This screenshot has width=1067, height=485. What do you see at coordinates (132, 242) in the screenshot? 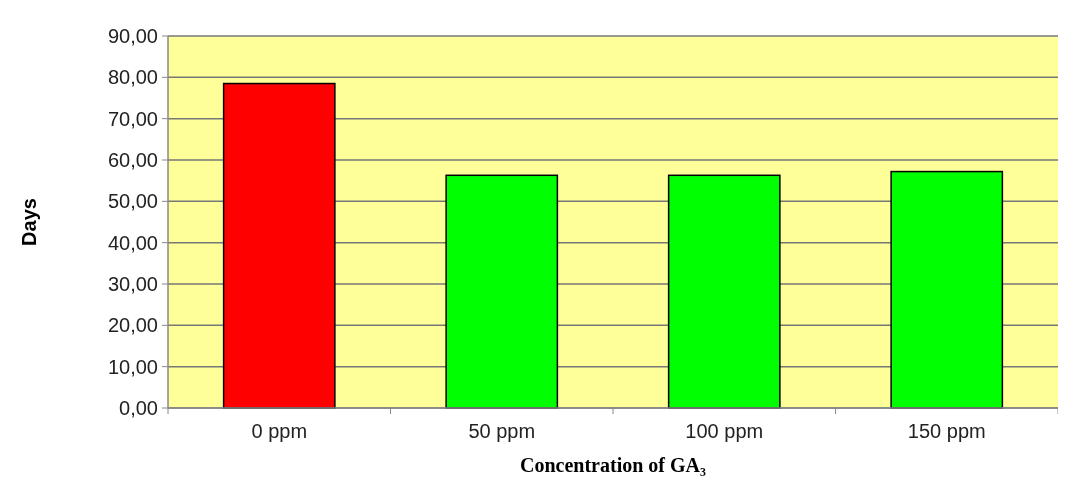
I see `y-tick-label: 40,00` at bounding box center [132, 242].